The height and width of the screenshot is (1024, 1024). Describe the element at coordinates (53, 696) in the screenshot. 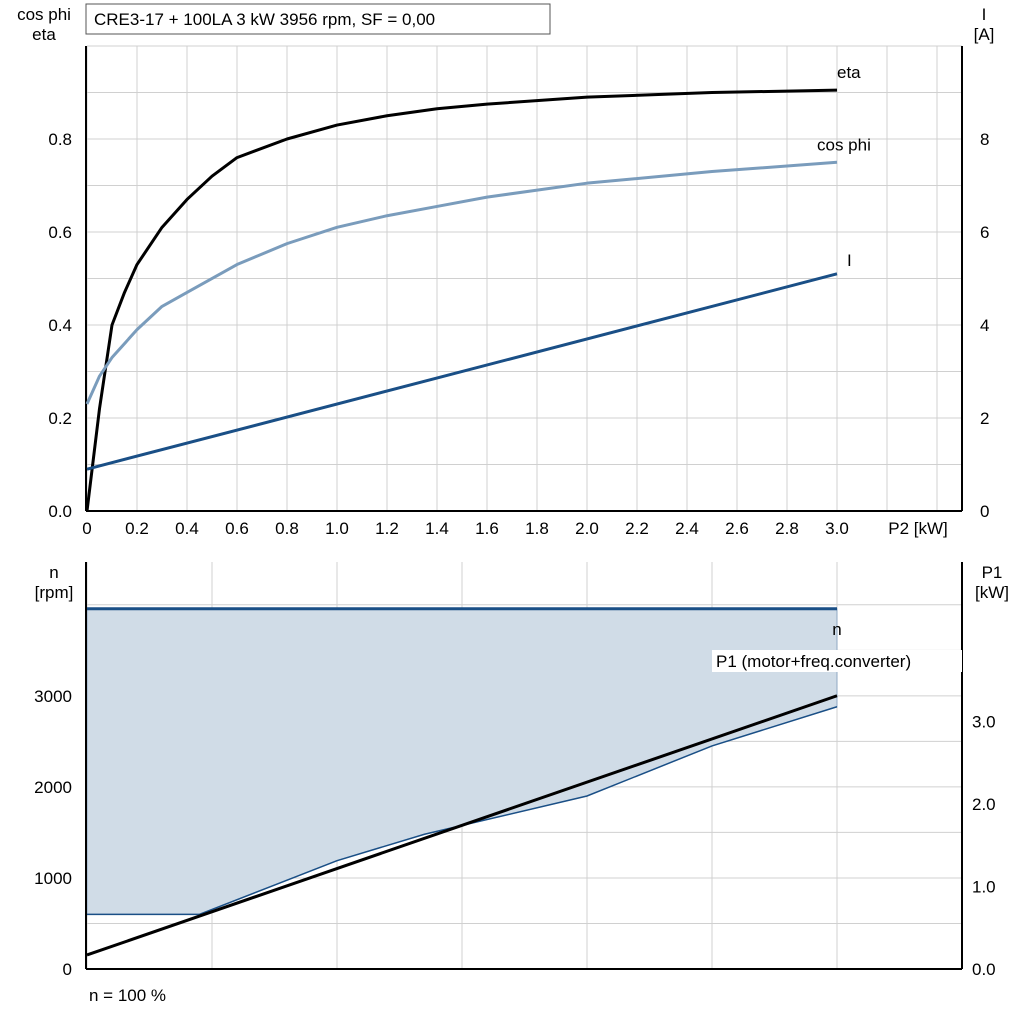

I see `n-tick-label: 3000` at that location.